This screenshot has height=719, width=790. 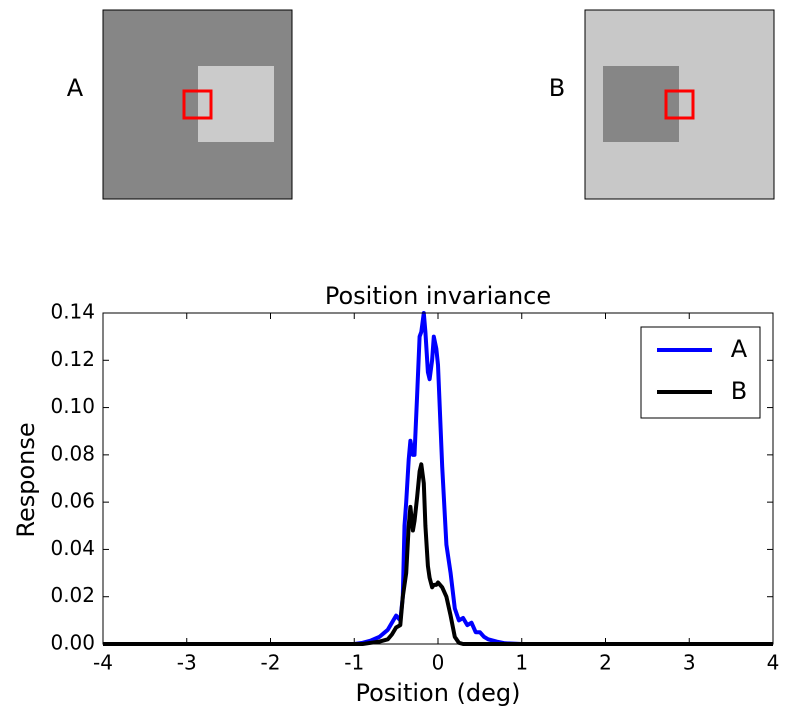 I want to click on y-tick-label: 0.10, so click(x=72, y=406).